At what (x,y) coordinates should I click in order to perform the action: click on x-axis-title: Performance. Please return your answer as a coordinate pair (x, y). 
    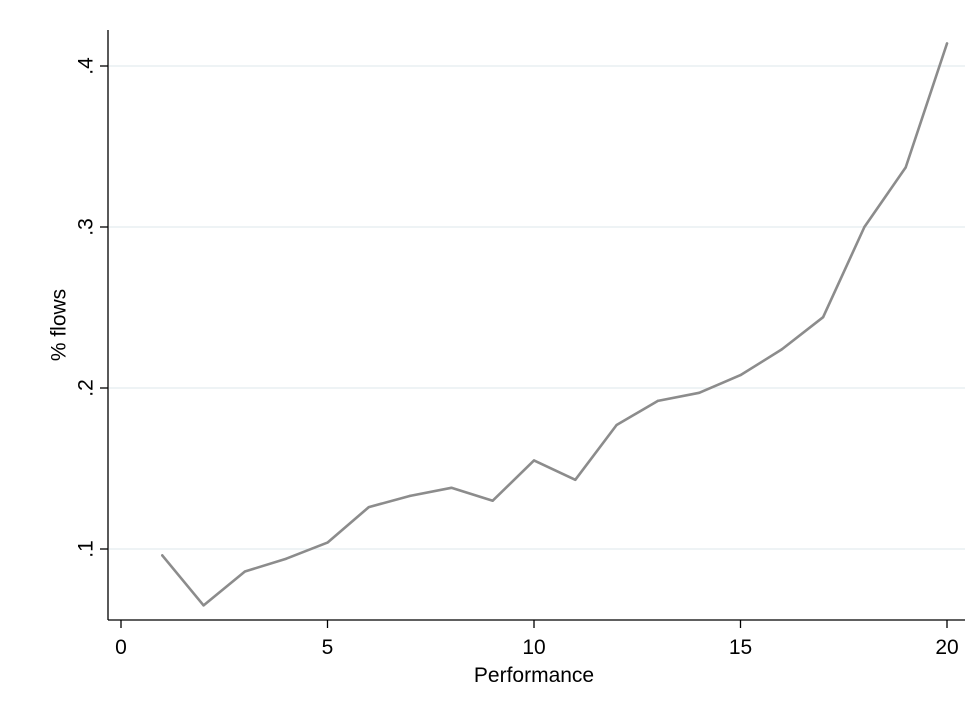
    Looking at the image, I should click on (534, 675).